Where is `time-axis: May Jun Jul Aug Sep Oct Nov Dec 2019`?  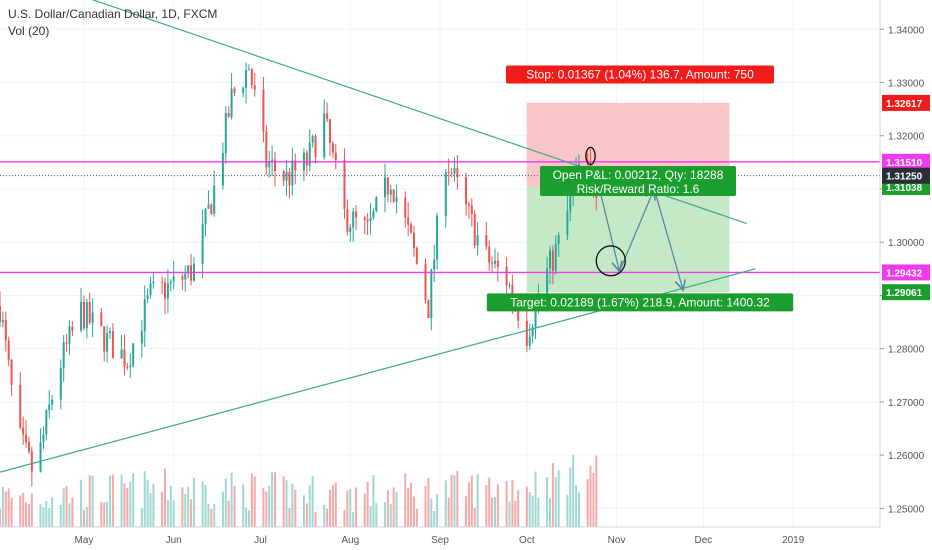 time-axis: May Jun Jul Aug Sep Oct Nov Dec 2019 is located at coordinates (466, 538).